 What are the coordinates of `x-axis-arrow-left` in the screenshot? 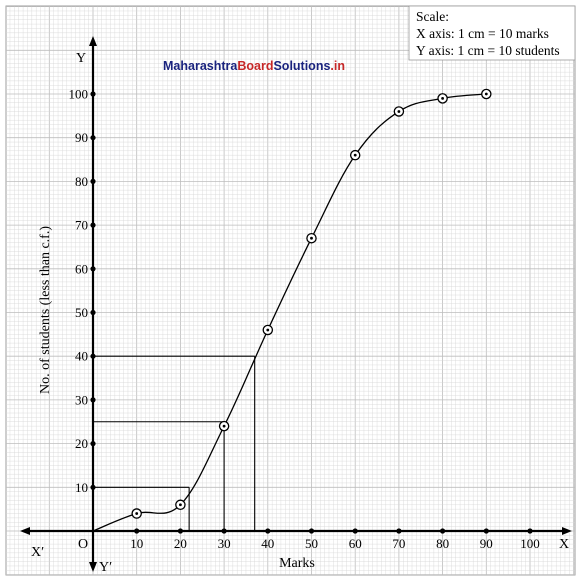 It's located at (25, 531).